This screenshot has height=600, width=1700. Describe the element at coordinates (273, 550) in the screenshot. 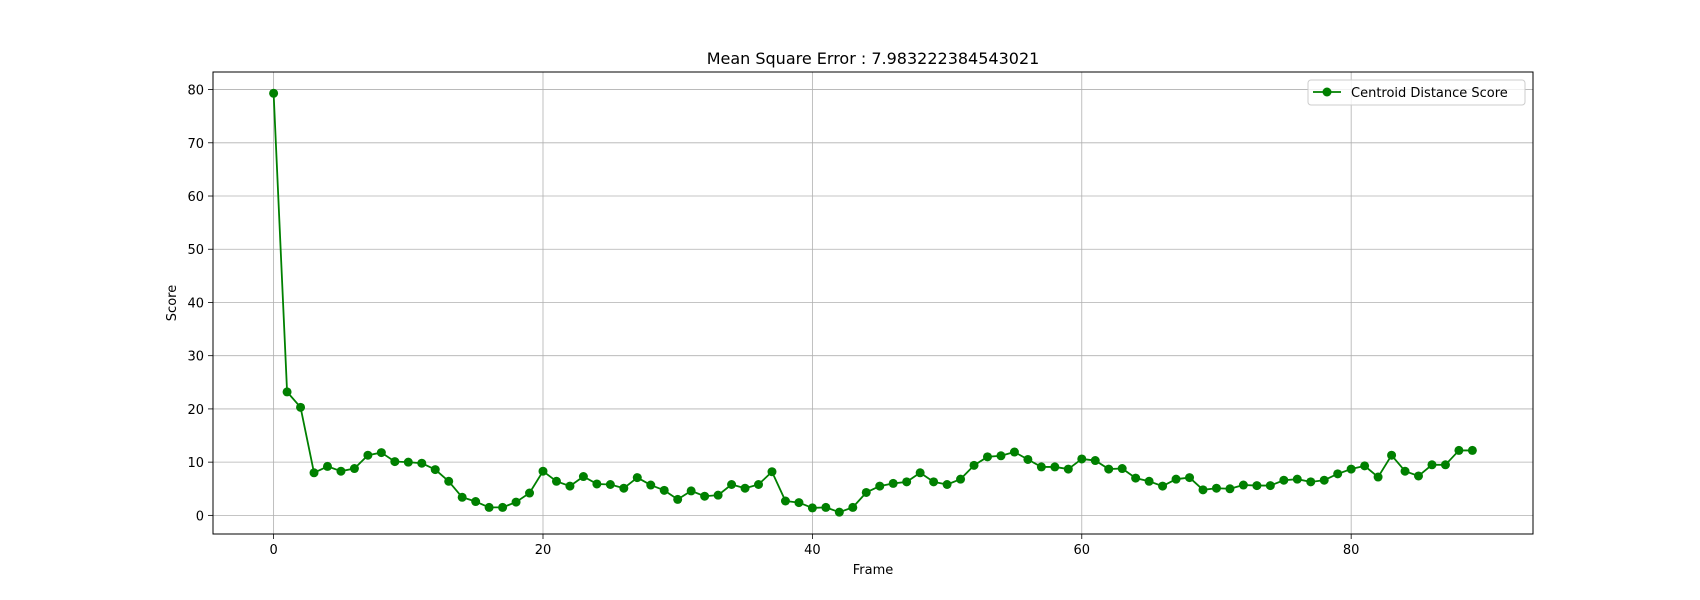

I see `x-tick-label: 0` at that location.